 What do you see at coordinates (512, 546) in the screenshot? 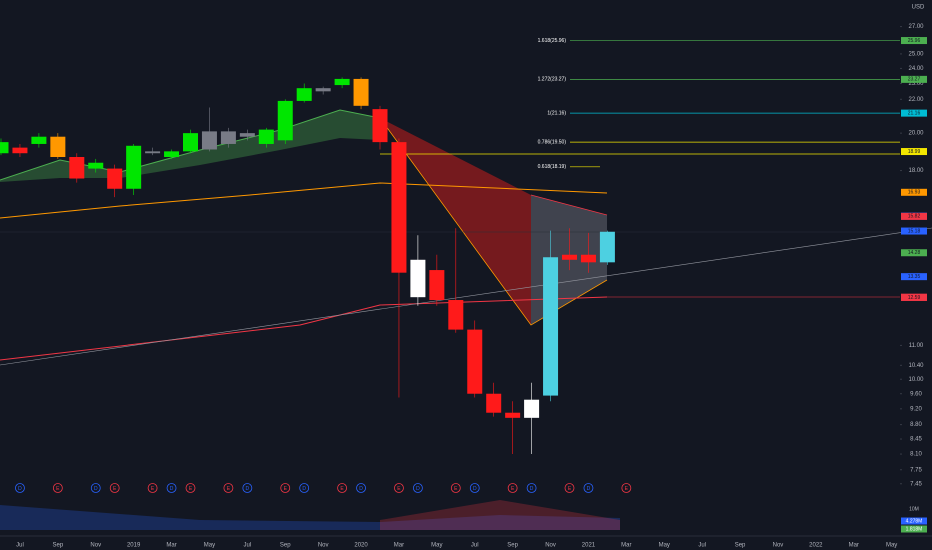
I see `x-tick-label: Sep` at bounding box center [512, 546].